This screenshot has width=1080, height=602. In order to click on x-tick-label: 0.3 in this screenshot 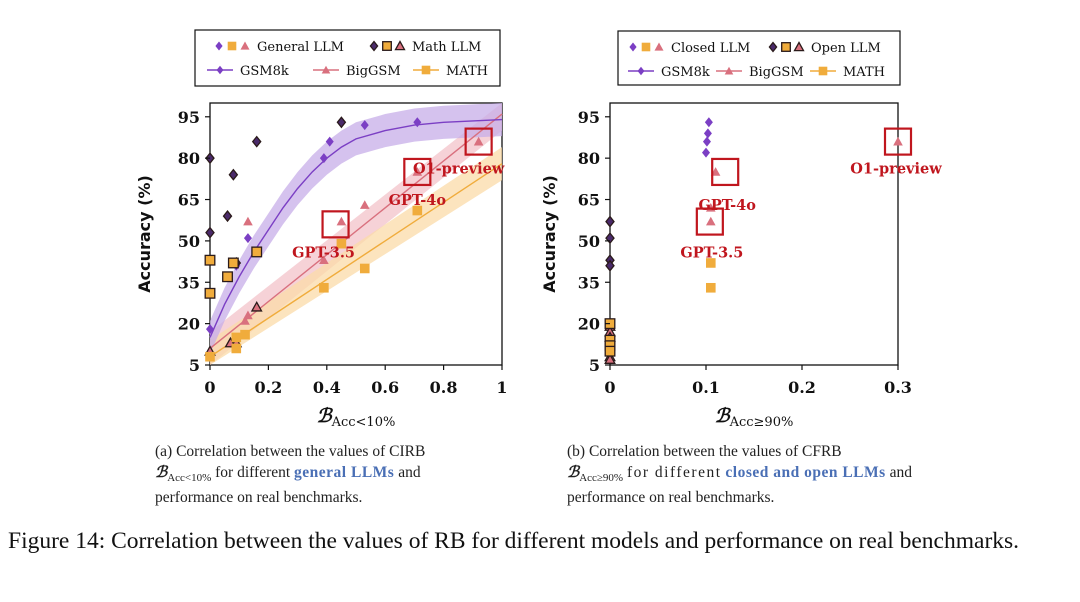, I will do `click(898, 387)`.